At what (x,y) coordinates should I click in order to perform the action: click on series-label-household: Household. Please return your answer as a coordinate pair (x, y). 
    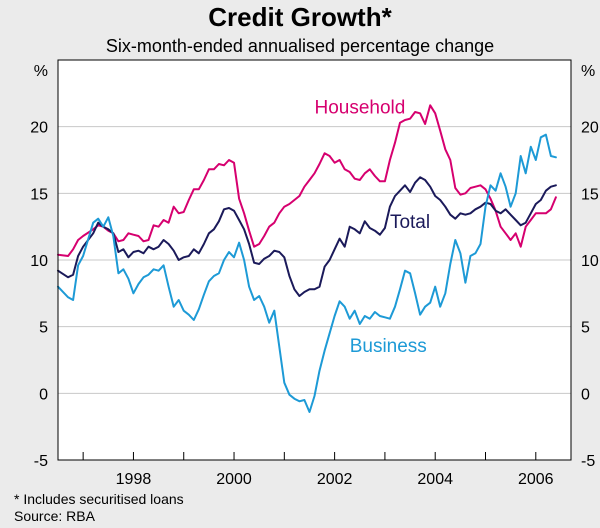
    Looking at the image, I should click on (360, 107).